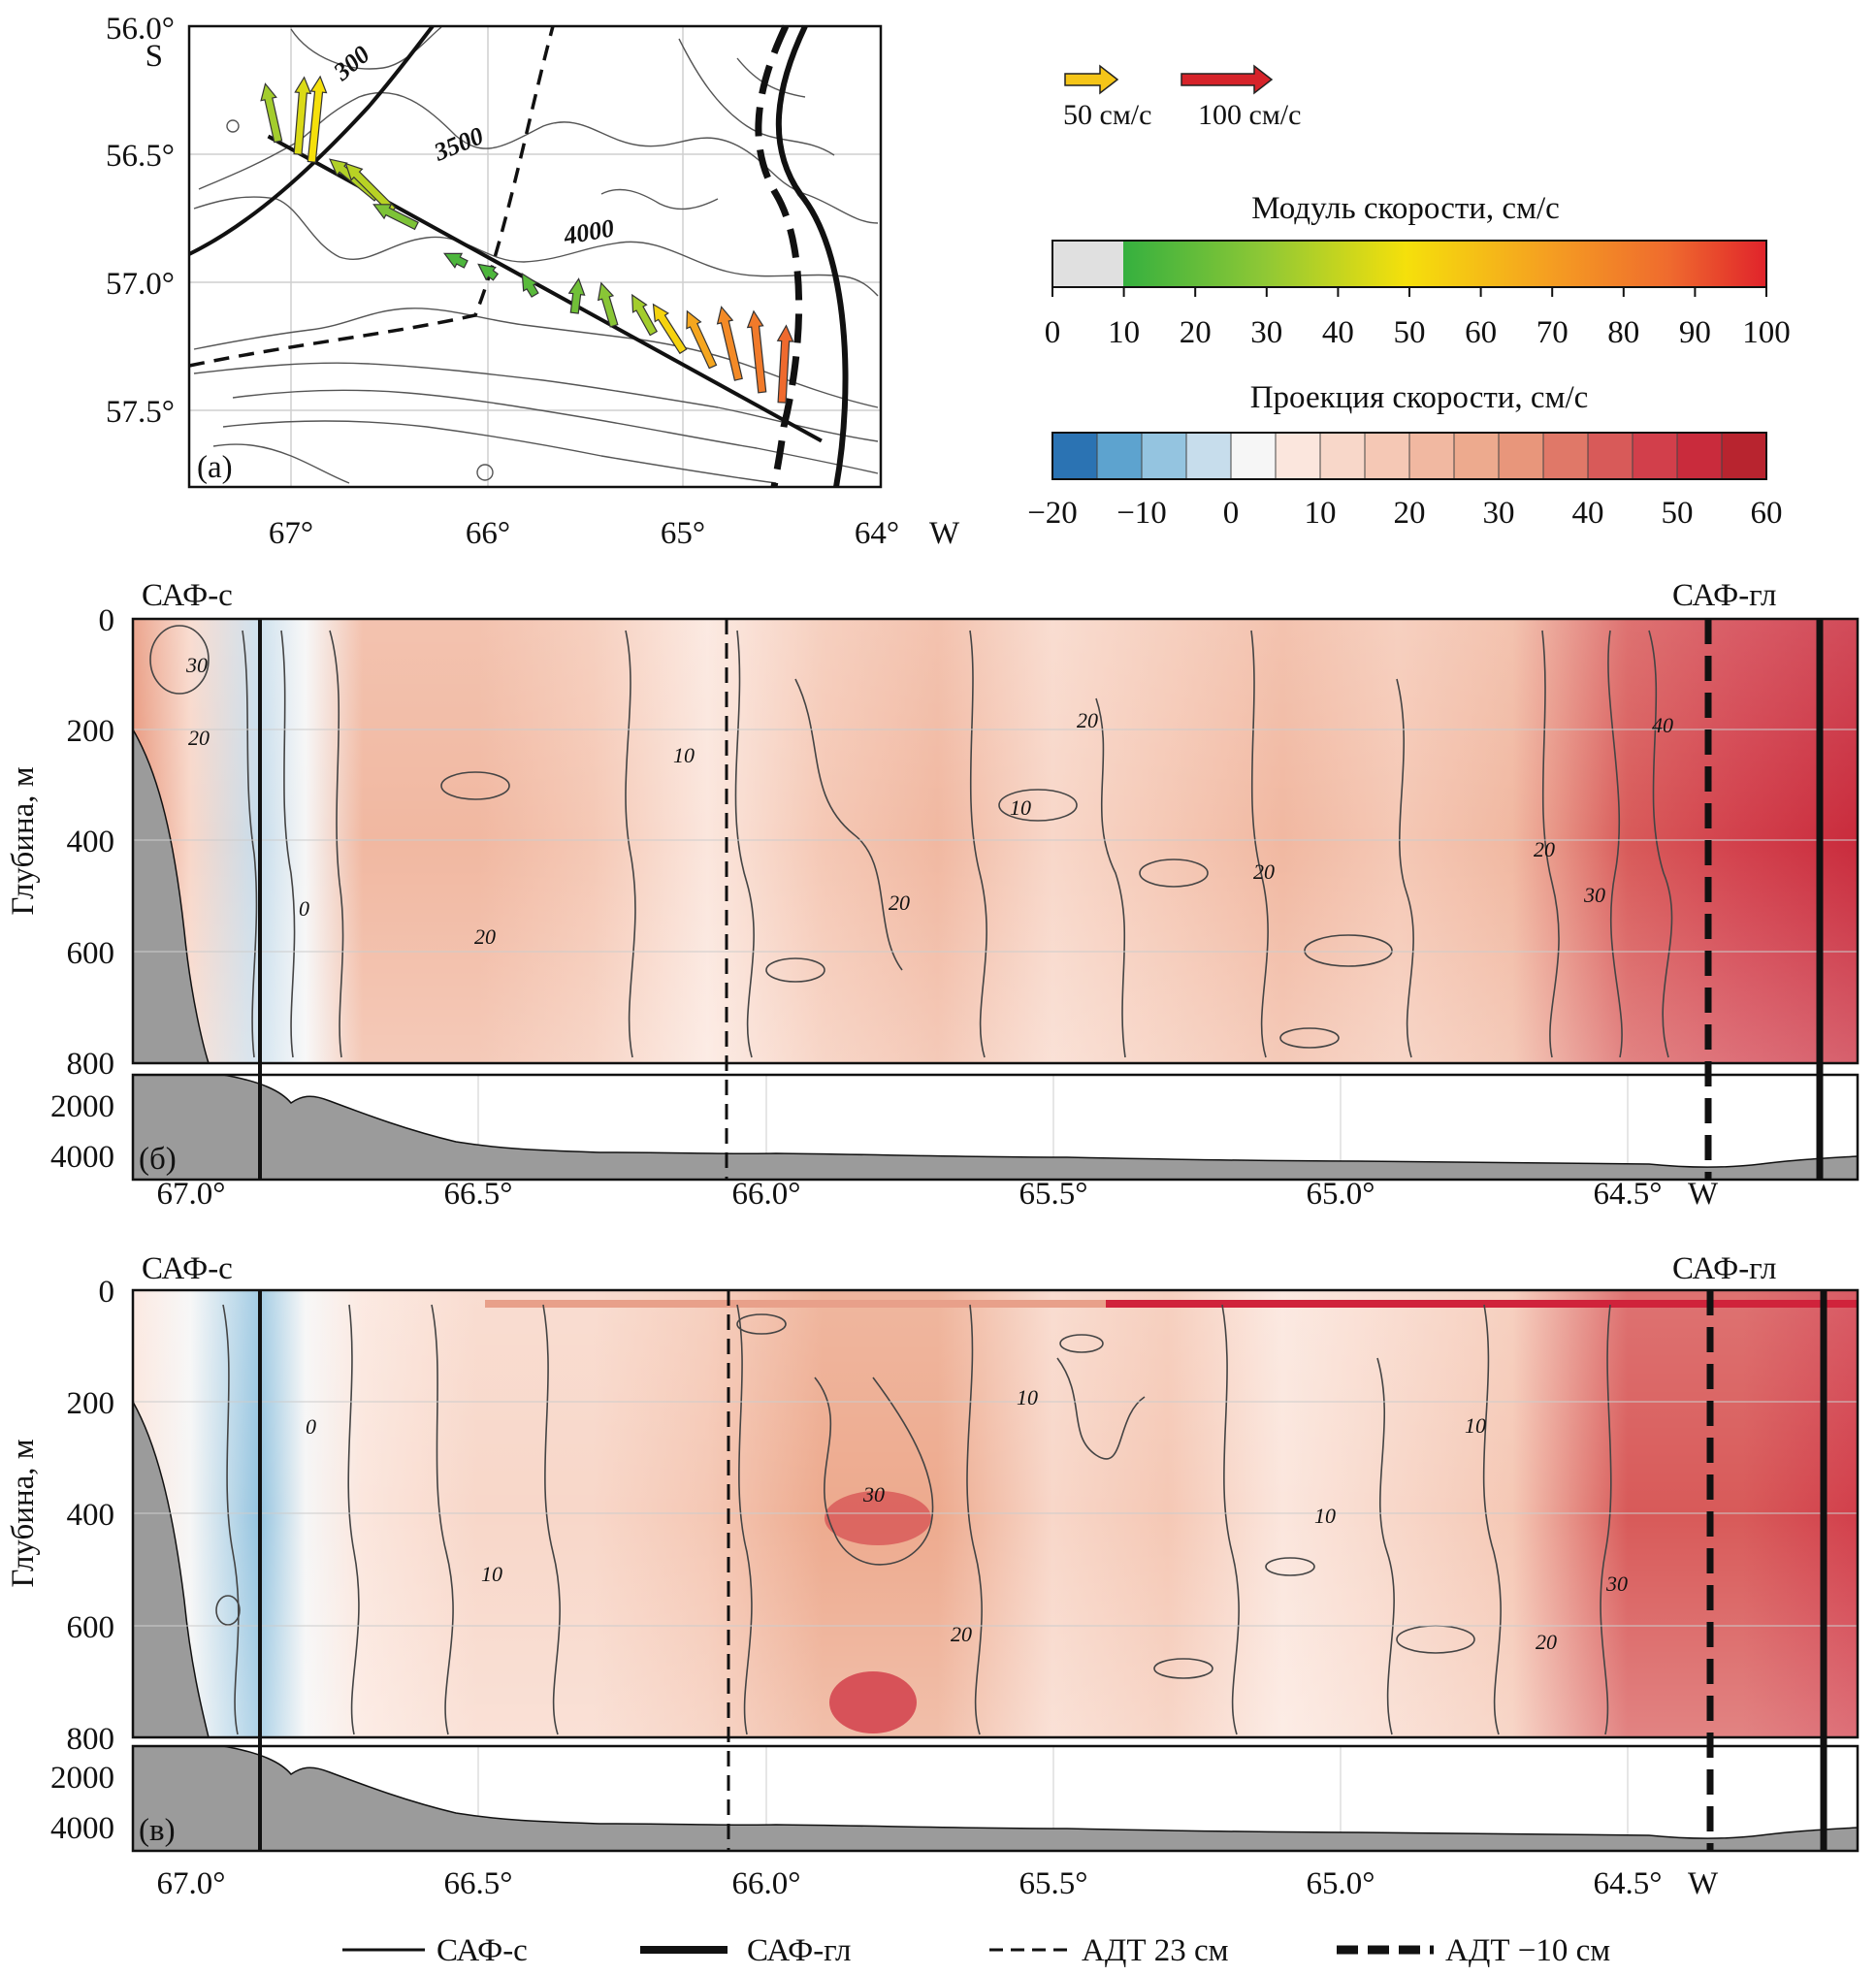  I want to click on speed-tick-label-2: 20, so click(1196, 332).